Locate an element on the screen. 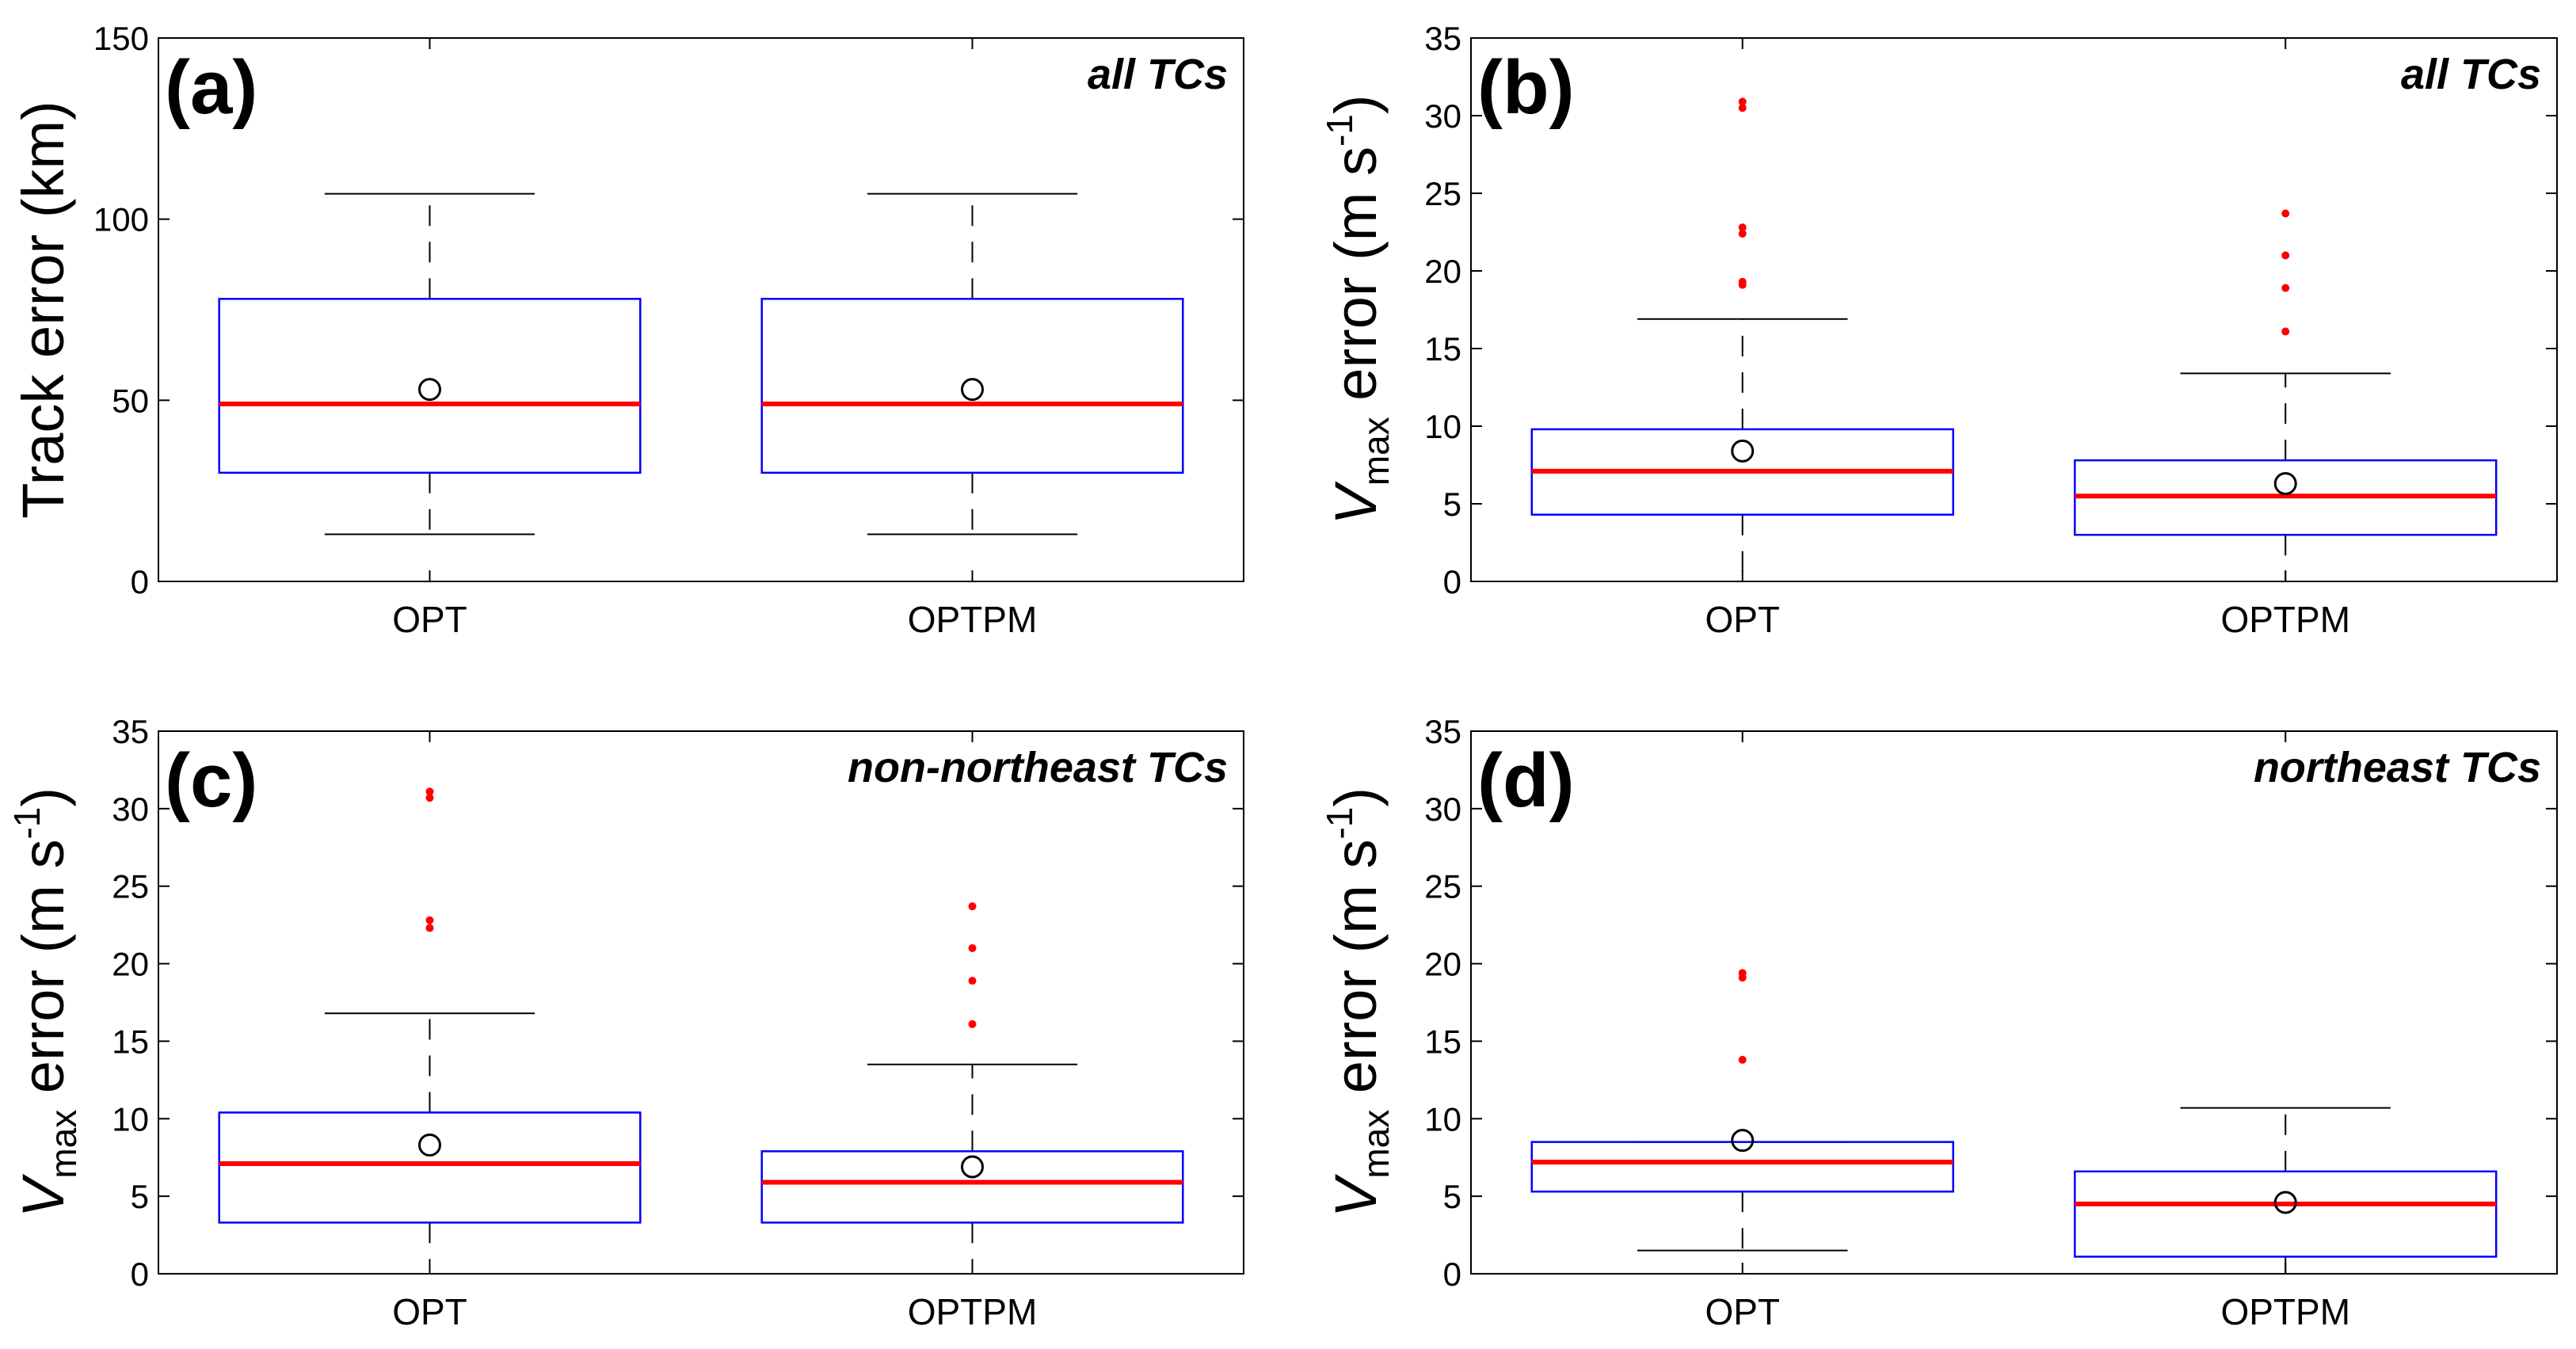 The height and width of the screenshot is (1349, 2576). subset-label: non-northeast TCs is located at coordinates (1038, 767).